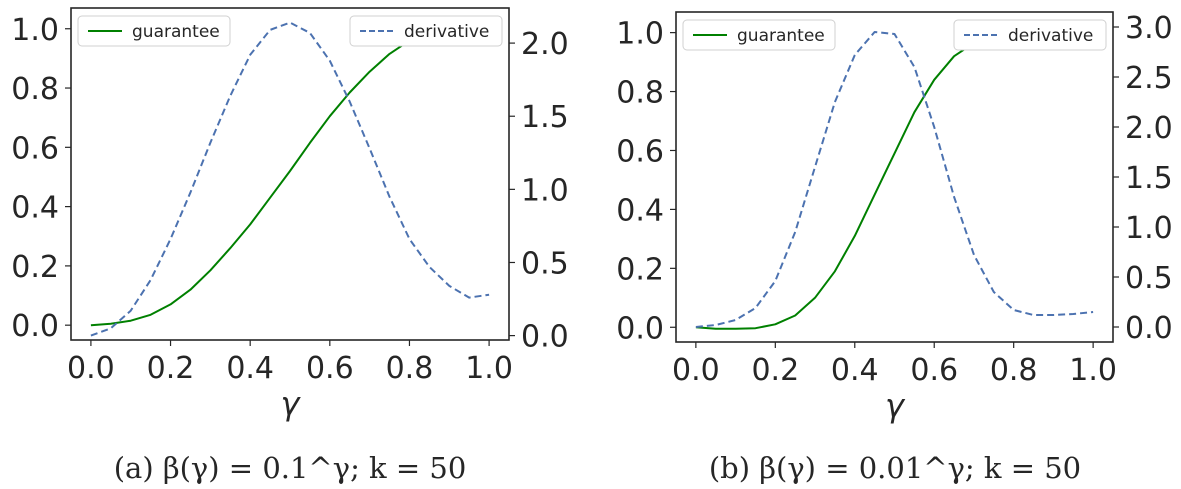 The height and width of the screenshot is (489, 1181). What do you see at coordinates (290, 468) in the screenshot?
I see `panel-caption: (a) β(γ) = 0.1^γ; k = 50` at bounding box center [290, 468].